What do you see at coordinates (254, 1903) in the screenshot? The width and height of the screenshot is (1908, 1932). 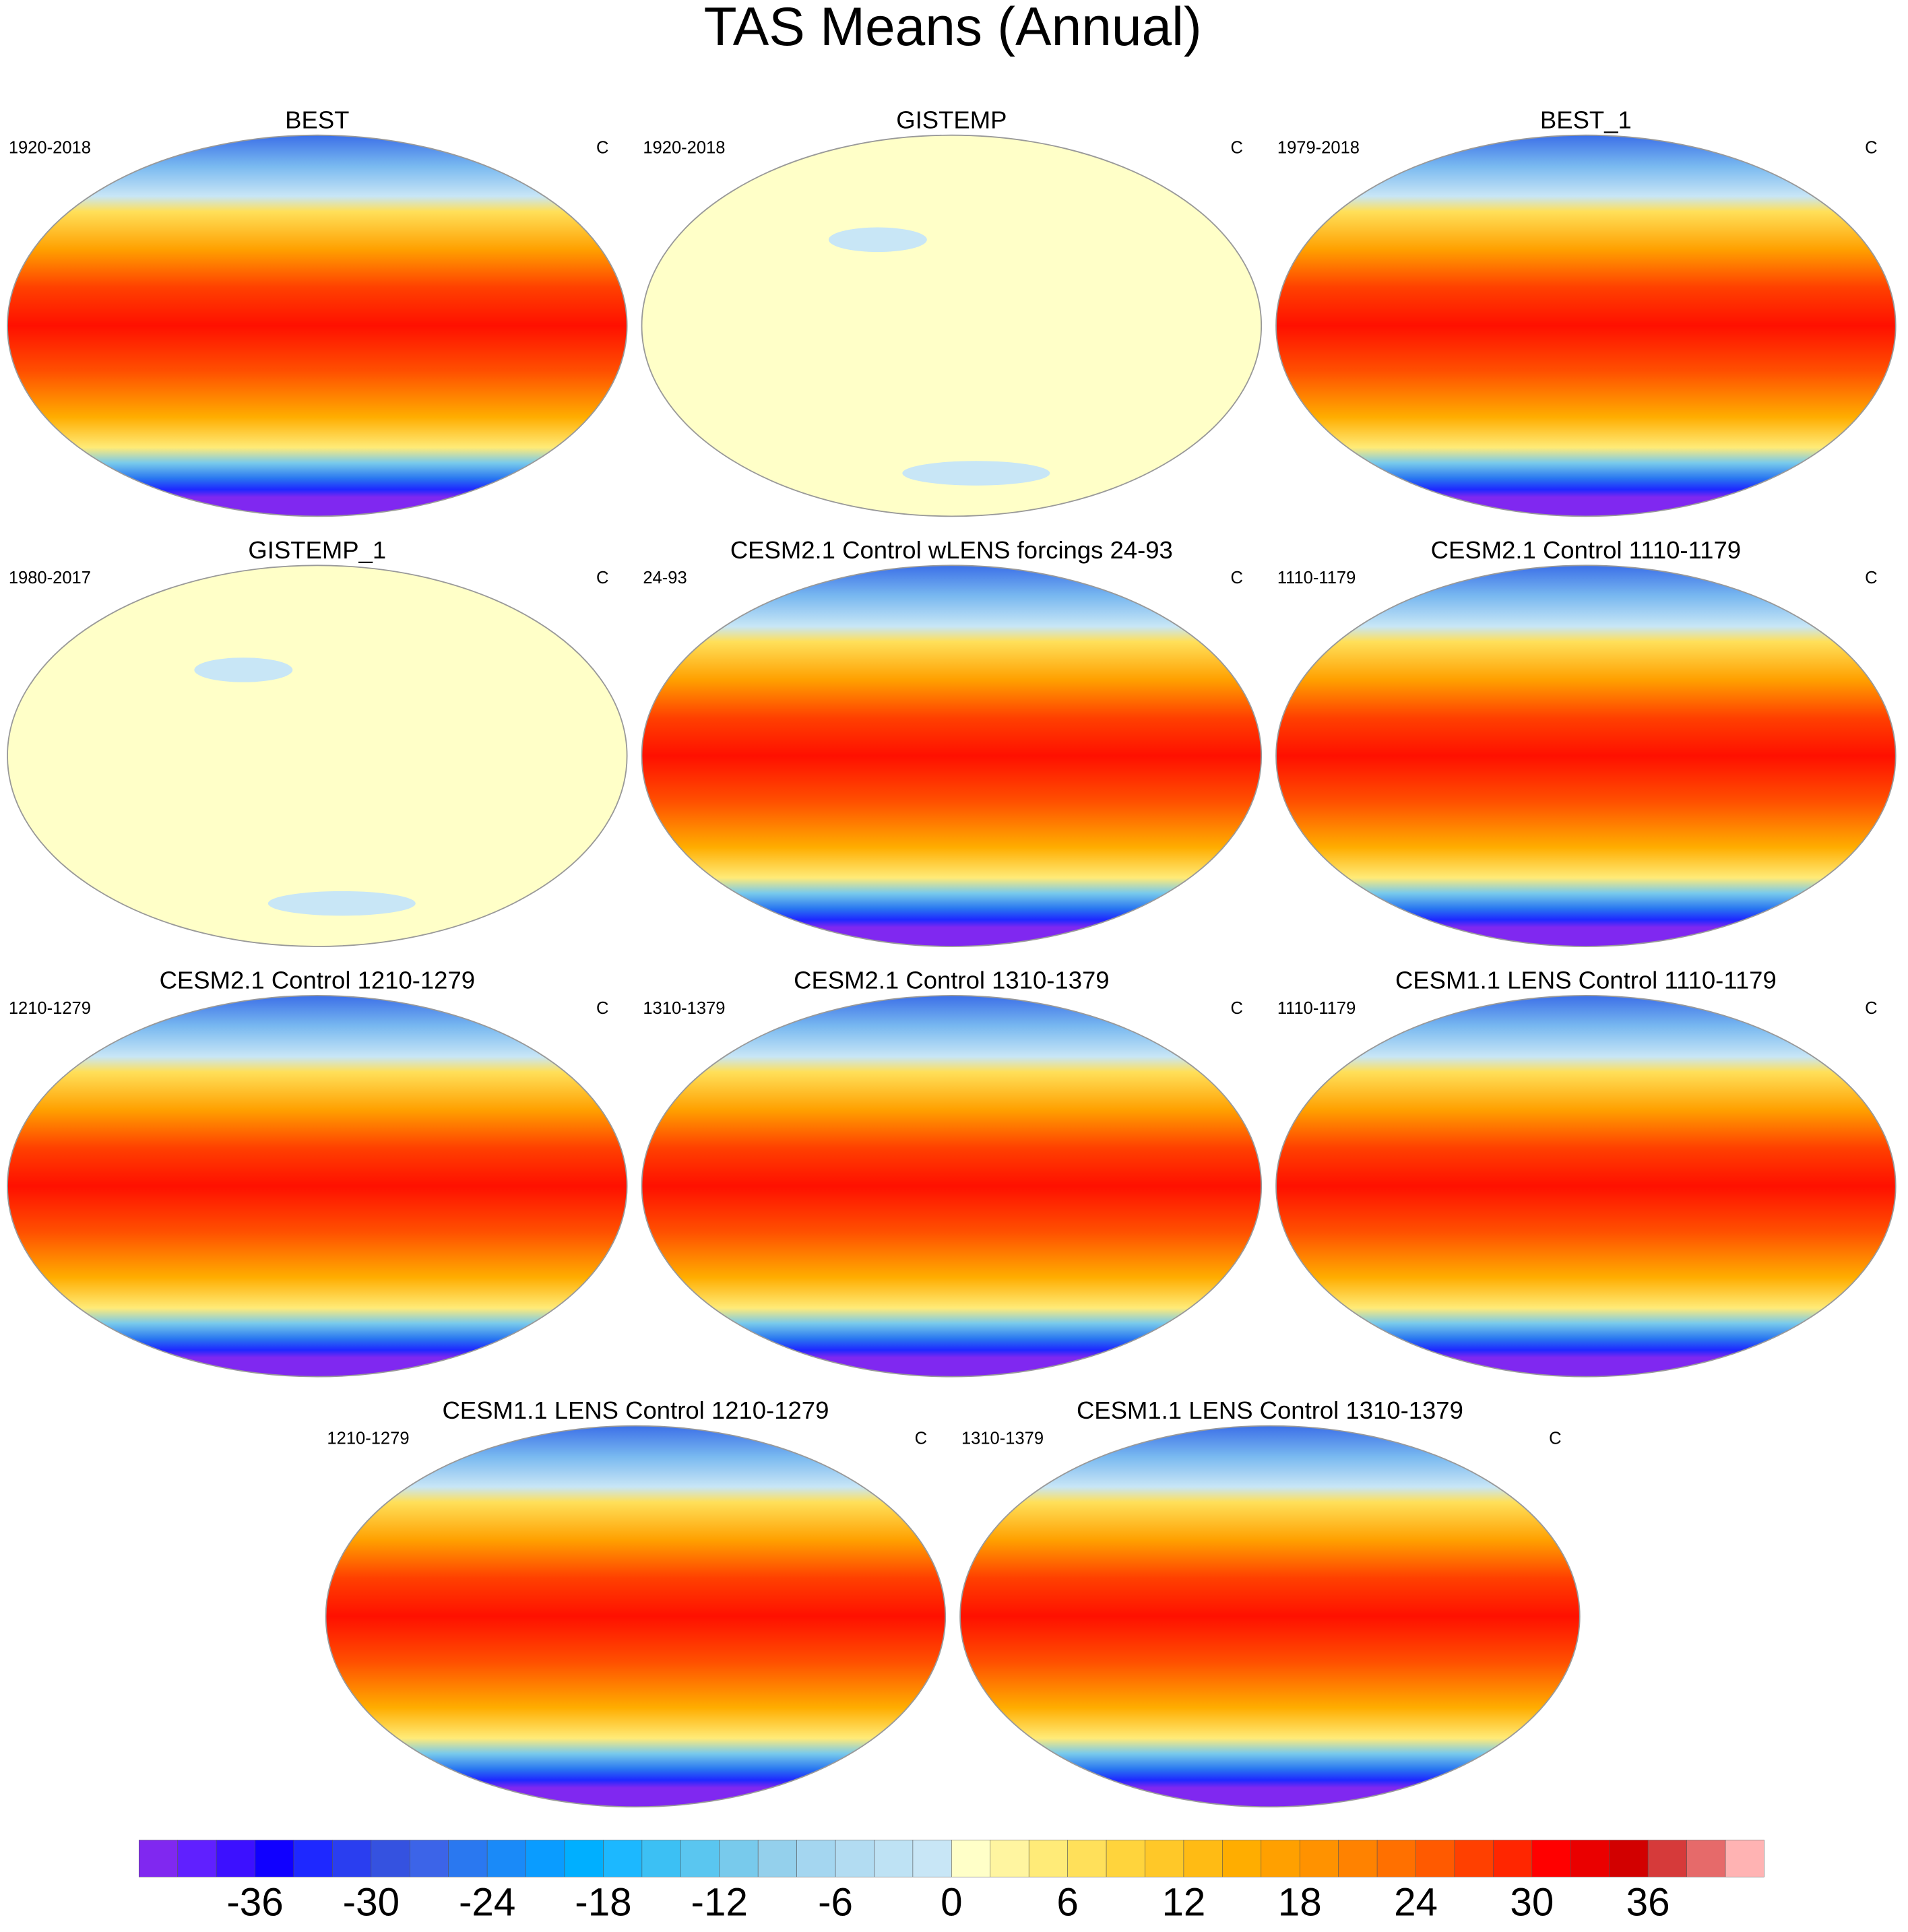 I see `colorbar-tick-label: -36` at bounding box center [254, 1903].